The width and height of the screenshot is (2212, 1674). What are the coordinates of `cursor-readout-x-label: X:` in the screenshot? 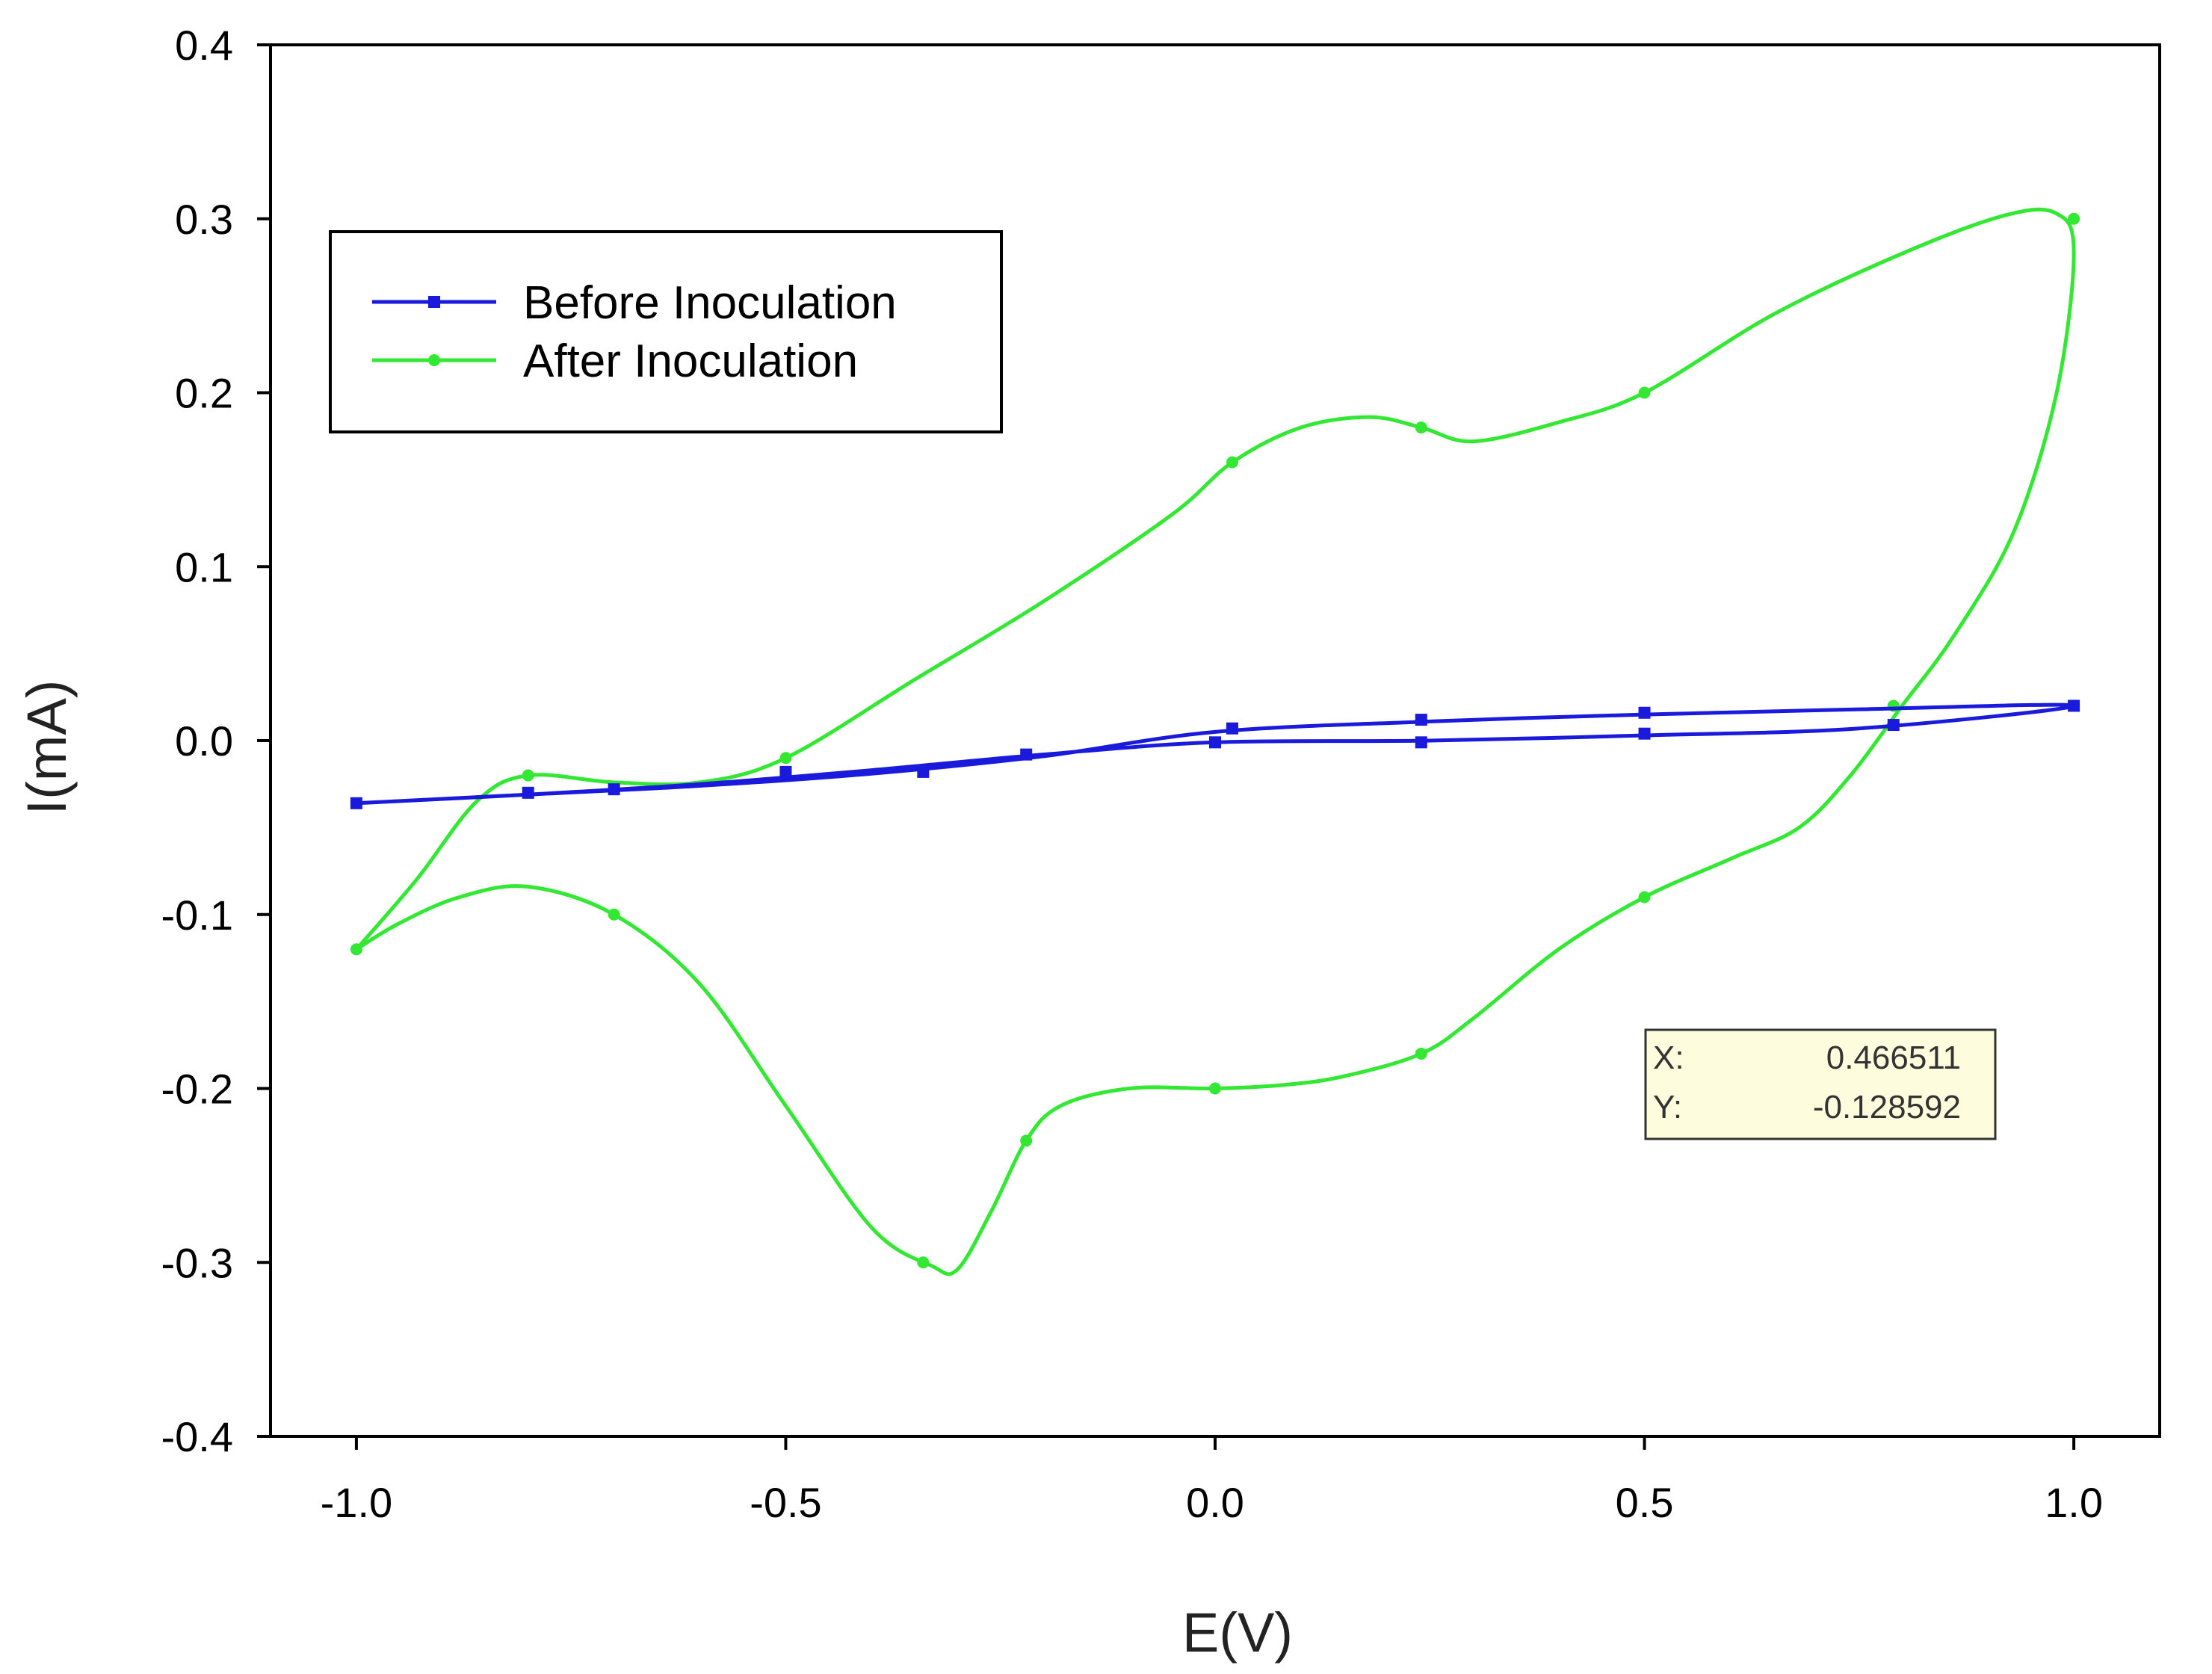 It's located at (1668, 1058).